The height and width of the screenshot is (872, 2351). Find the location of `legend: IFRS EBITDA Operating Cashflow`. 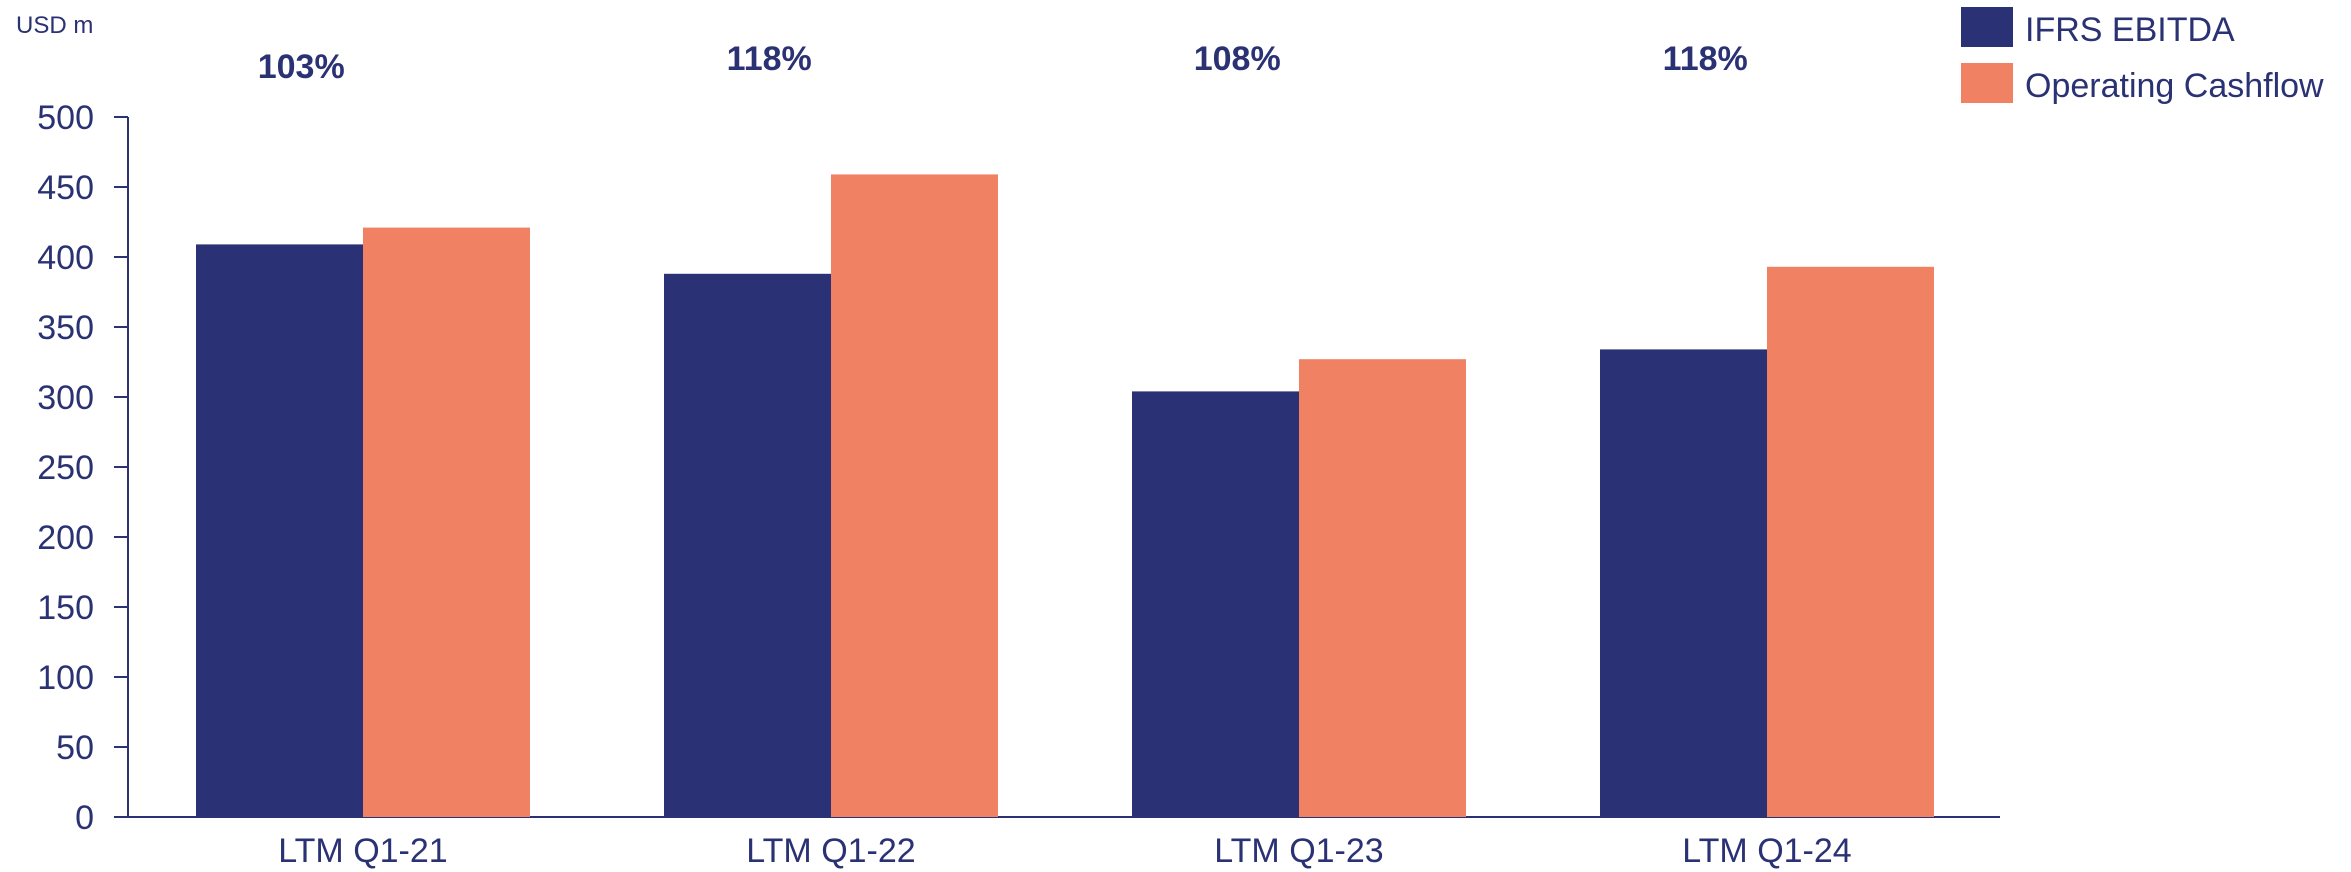

legend: IFRS EBITDA Operating Cashflow is located at coordinates (2142, 56).